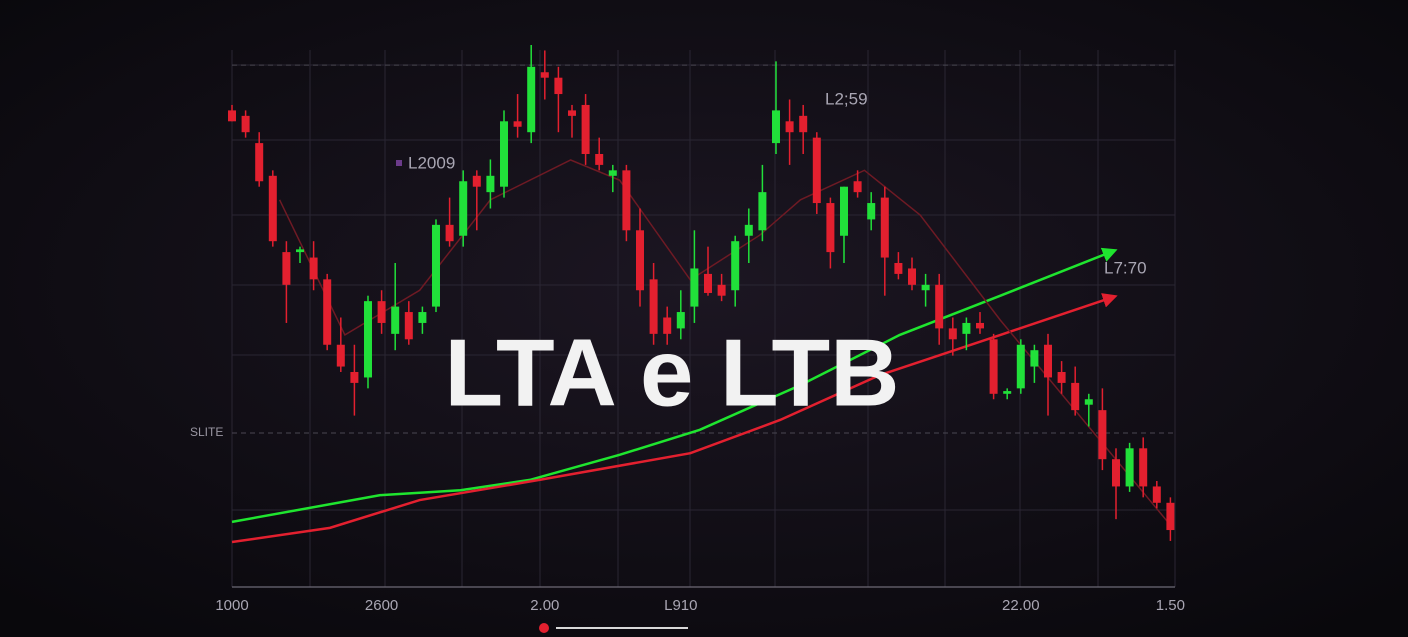 The height and width of the screenshot is (637, 1408). Describe the element at coordinates (1021, 605) in the screenshot. I see `x-tick-label: 22.00` at that location.